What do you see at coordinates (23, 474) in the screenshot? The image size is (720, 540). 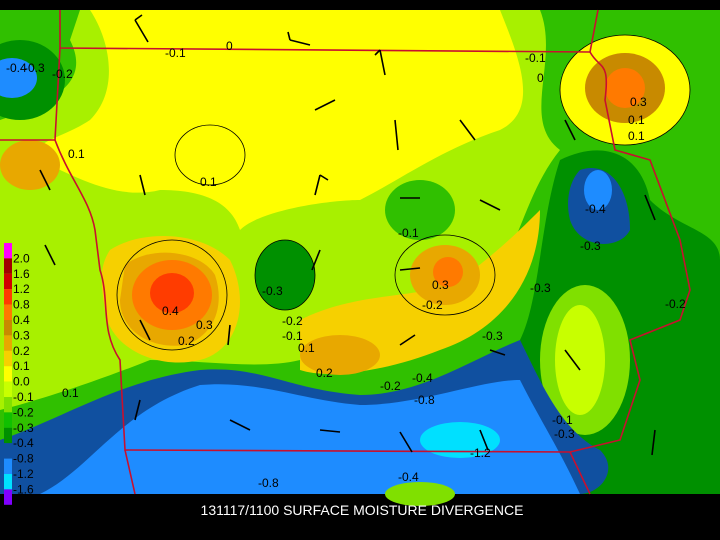 I see `legend-label: -1.2` at bounding box center [23, 474].